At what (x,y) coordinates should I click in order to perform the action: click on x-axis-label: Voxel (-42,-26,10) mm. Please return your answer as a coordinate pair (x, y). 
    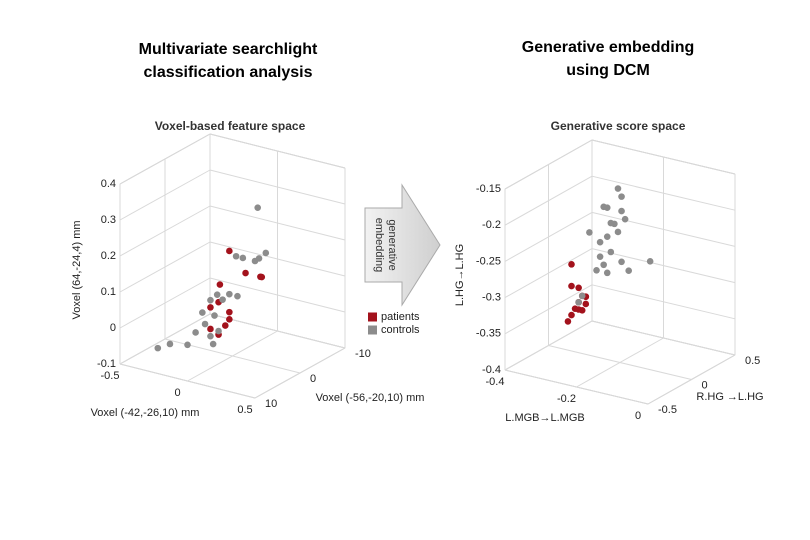
    Looking at the image, I should click on (145, 413).